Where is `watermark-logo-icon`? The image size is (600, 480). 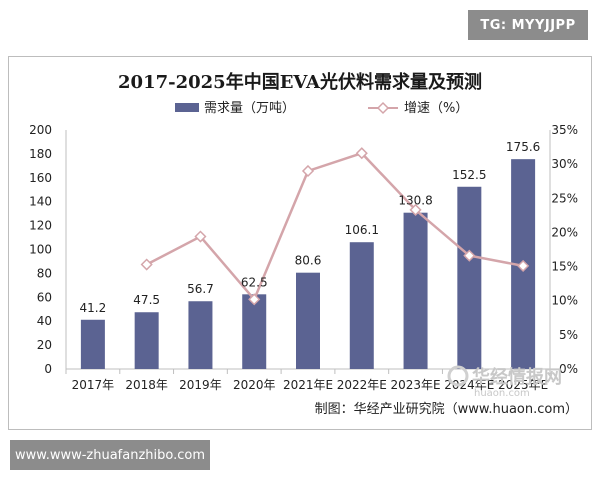 watermark-logo-icon is located at coordinates (458, 376).